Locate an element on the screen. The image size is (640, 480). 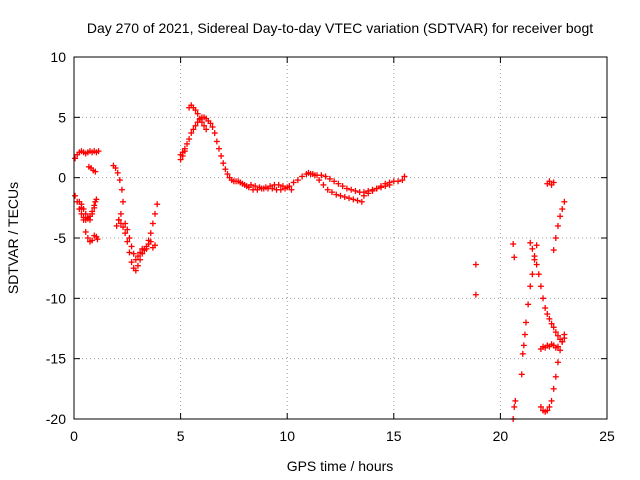
x-tick-label: 20 is located at coordinates (501, 436).